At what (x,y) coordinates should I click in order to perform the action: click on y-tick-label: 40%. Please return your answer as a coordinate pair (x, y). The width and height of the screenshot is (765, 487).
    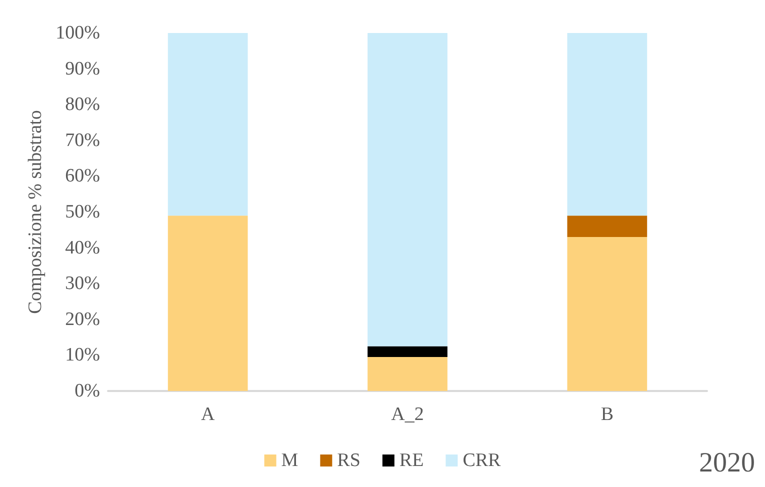
    Looking at the image, I should click on (82, 247).